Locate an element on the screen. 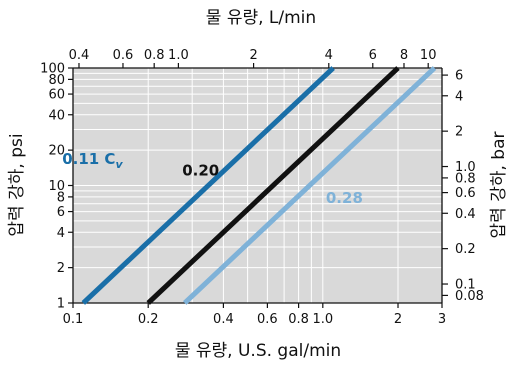 The height and width of the screenshot is (365, 513). y-tick-label-right: 0.1 is located at coordinates (465, 285).